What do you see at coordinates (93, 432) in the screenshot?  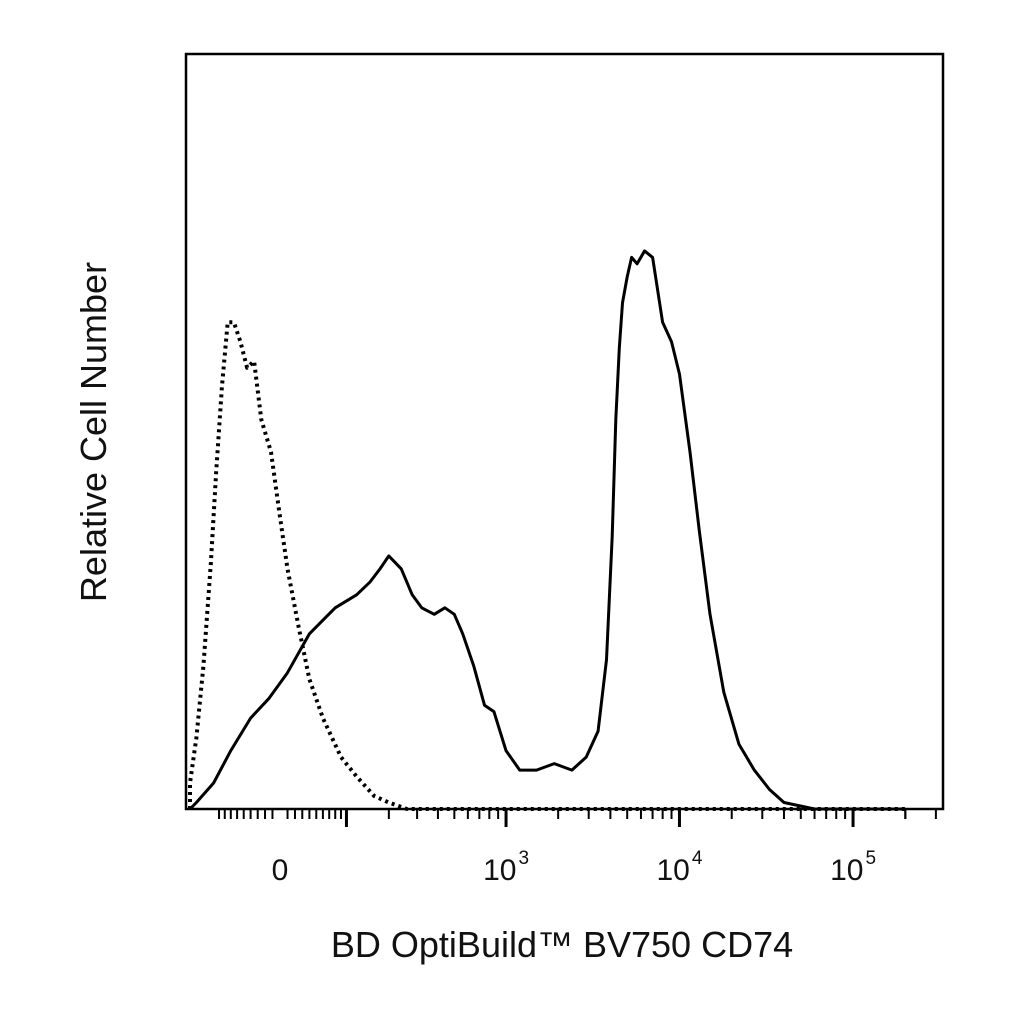 I see `y-axis-title: Relative Cell Number` at bounding box center [93, 432].